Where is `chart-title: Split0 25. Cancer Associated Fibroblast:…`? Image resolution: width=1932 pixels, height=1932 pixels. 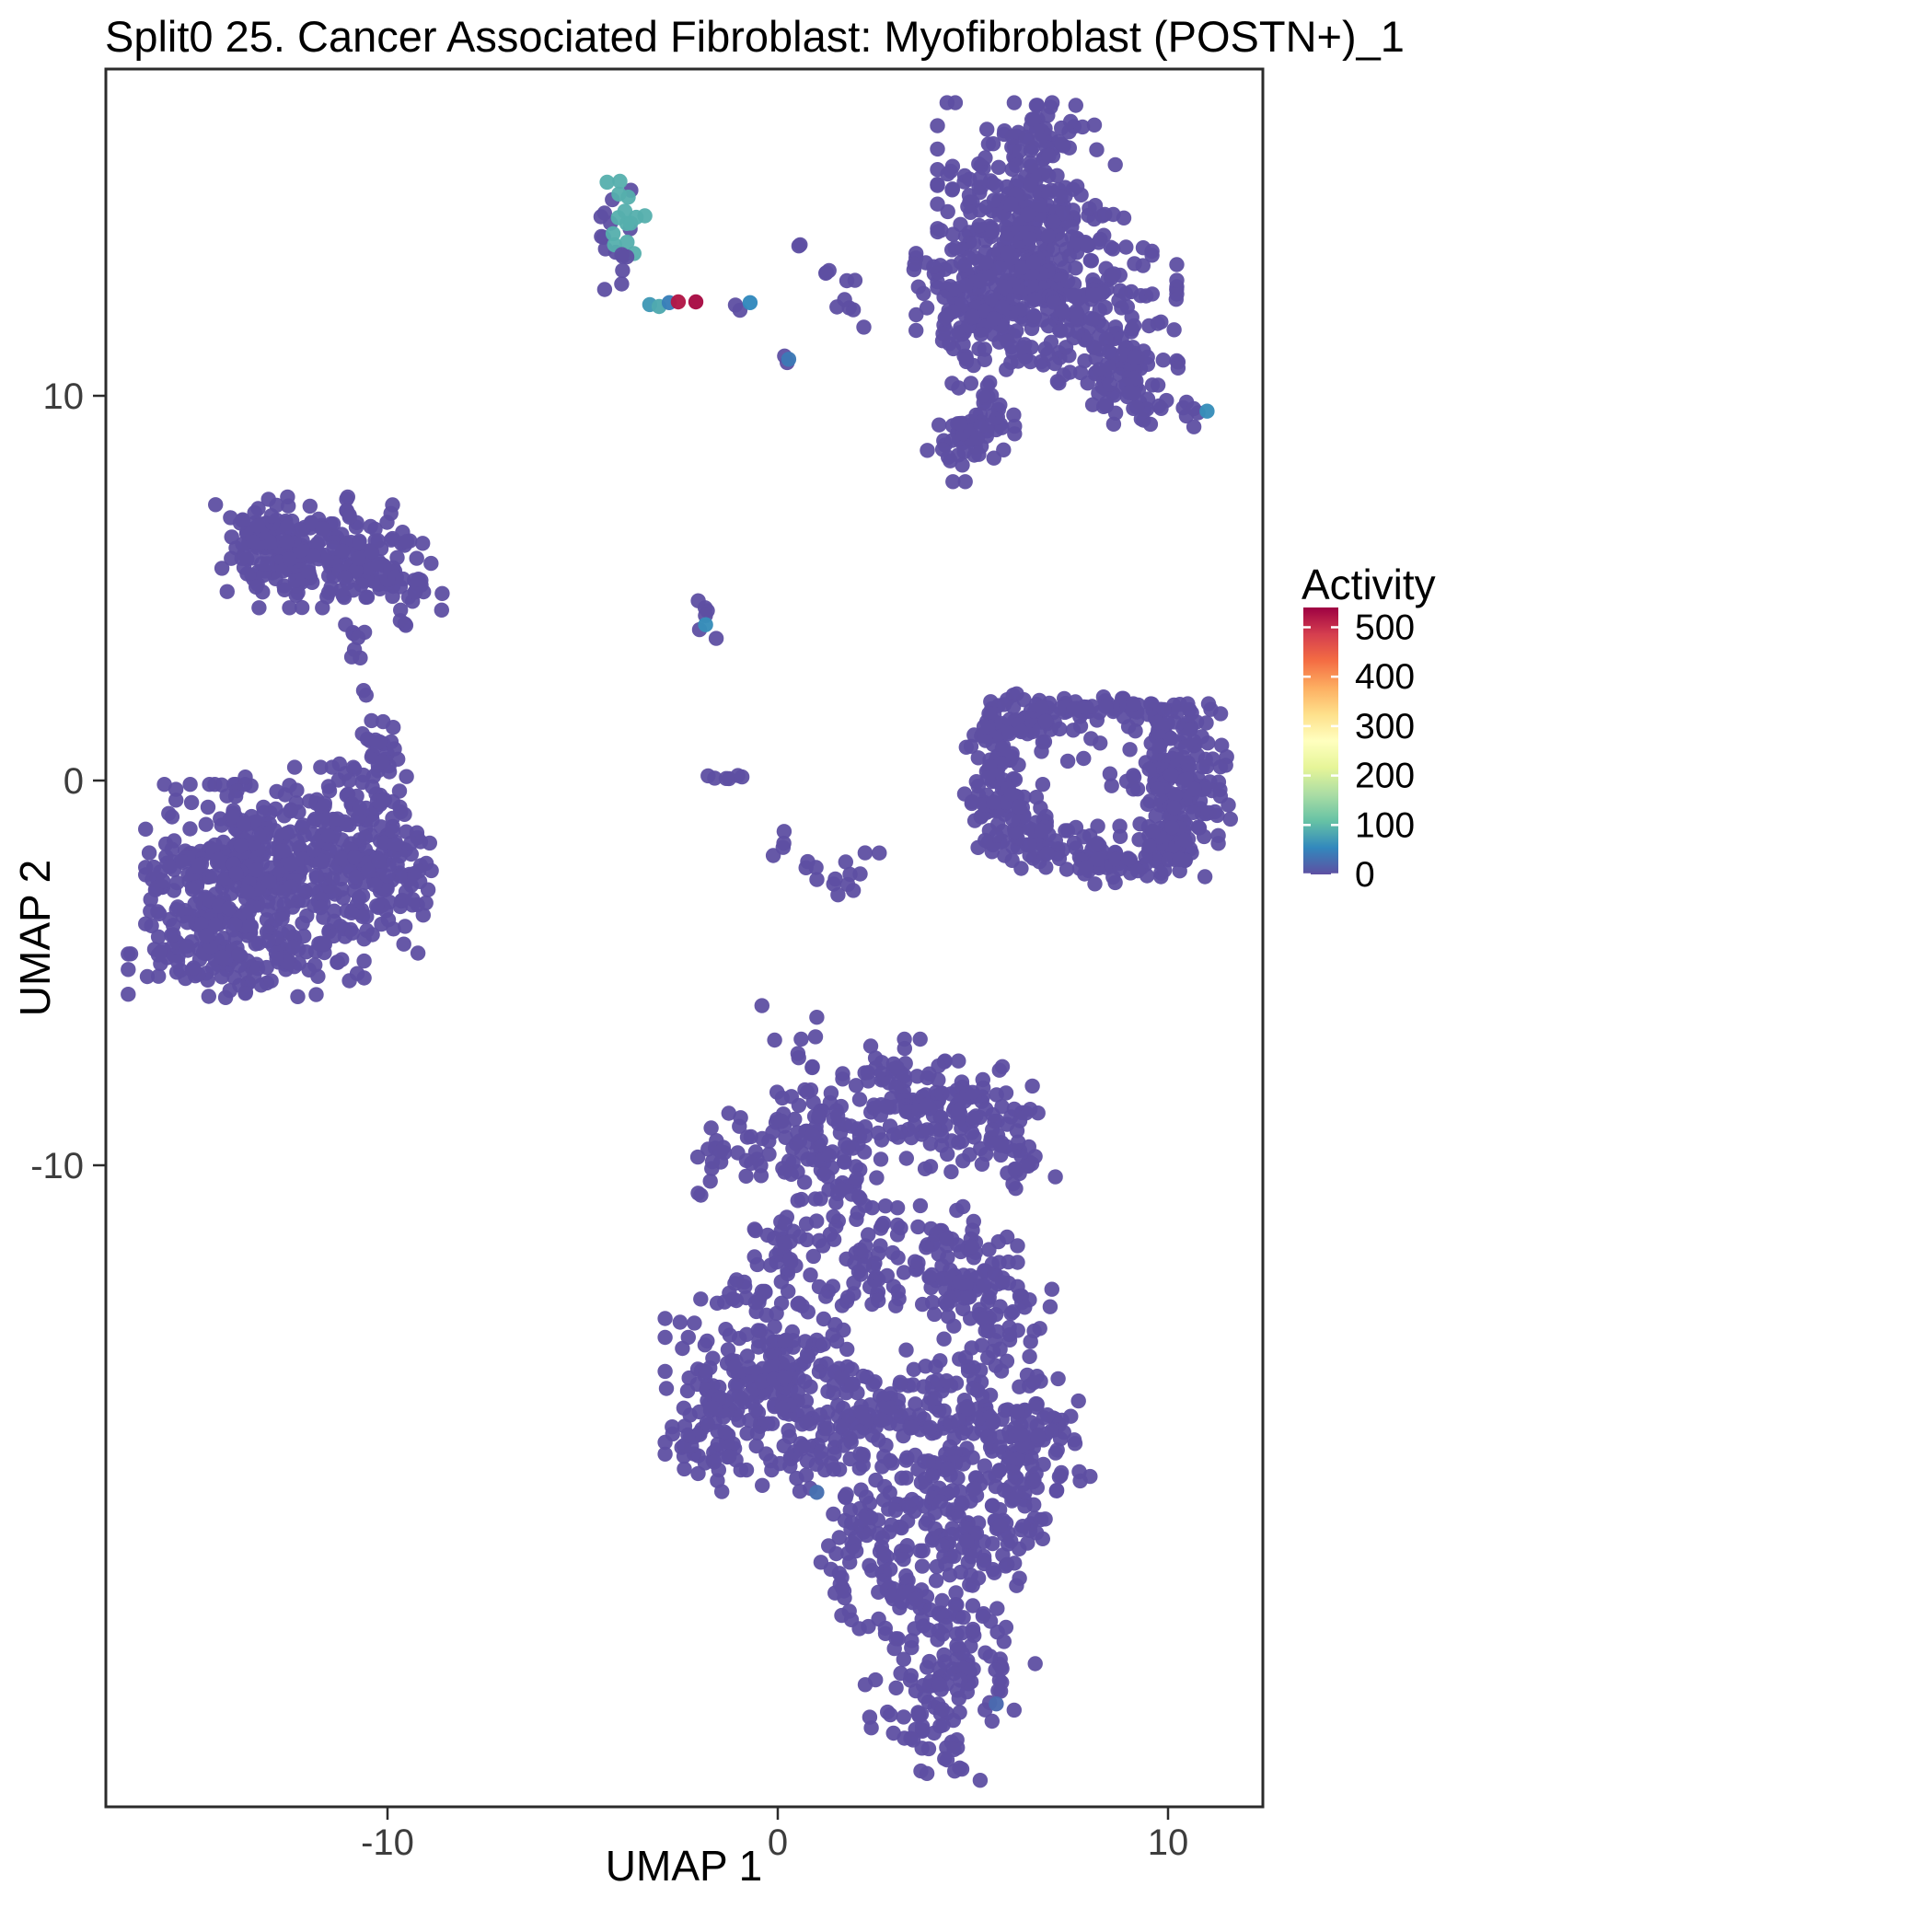
chart-title: Split0 25. Cancer Associated Fibroblast:… is located at coordinates (755, 37).